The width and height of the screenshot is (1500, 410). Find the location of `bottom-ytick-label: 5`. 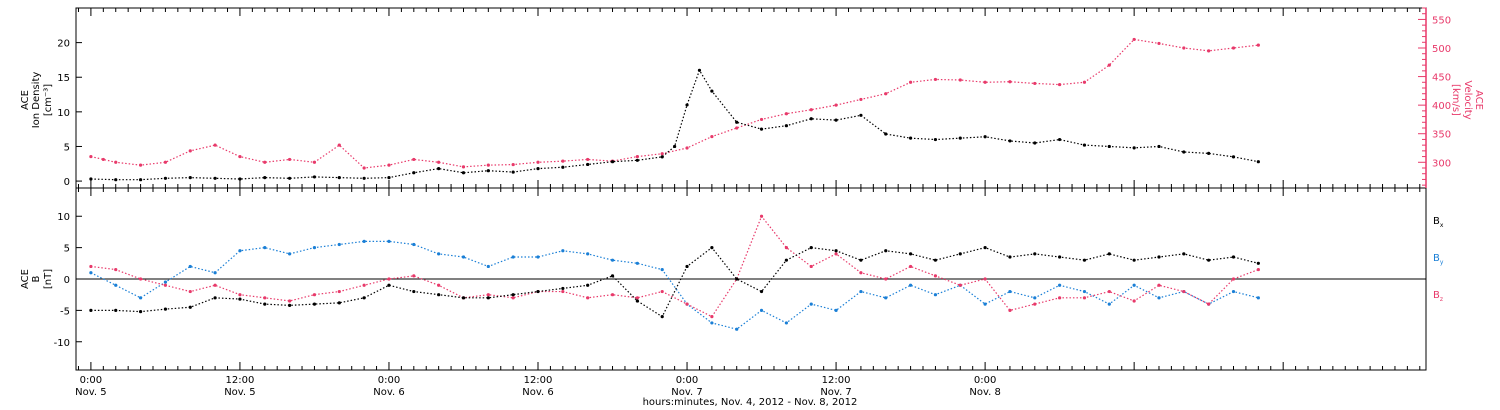

bottom-ytick-label: 5 is located at coordinates (67, 249).